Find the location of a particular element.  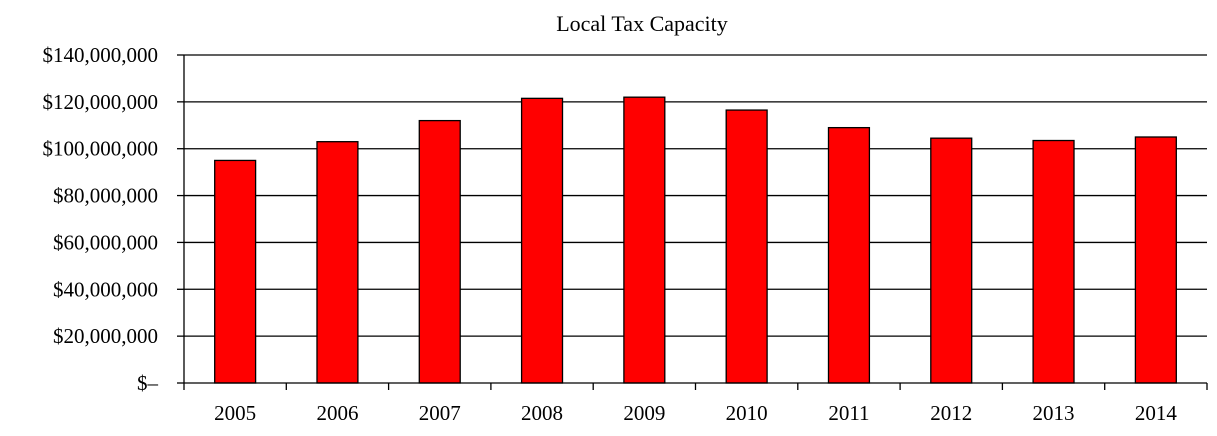

x-tick-label: 2006 is located at coordinates (337, 413).